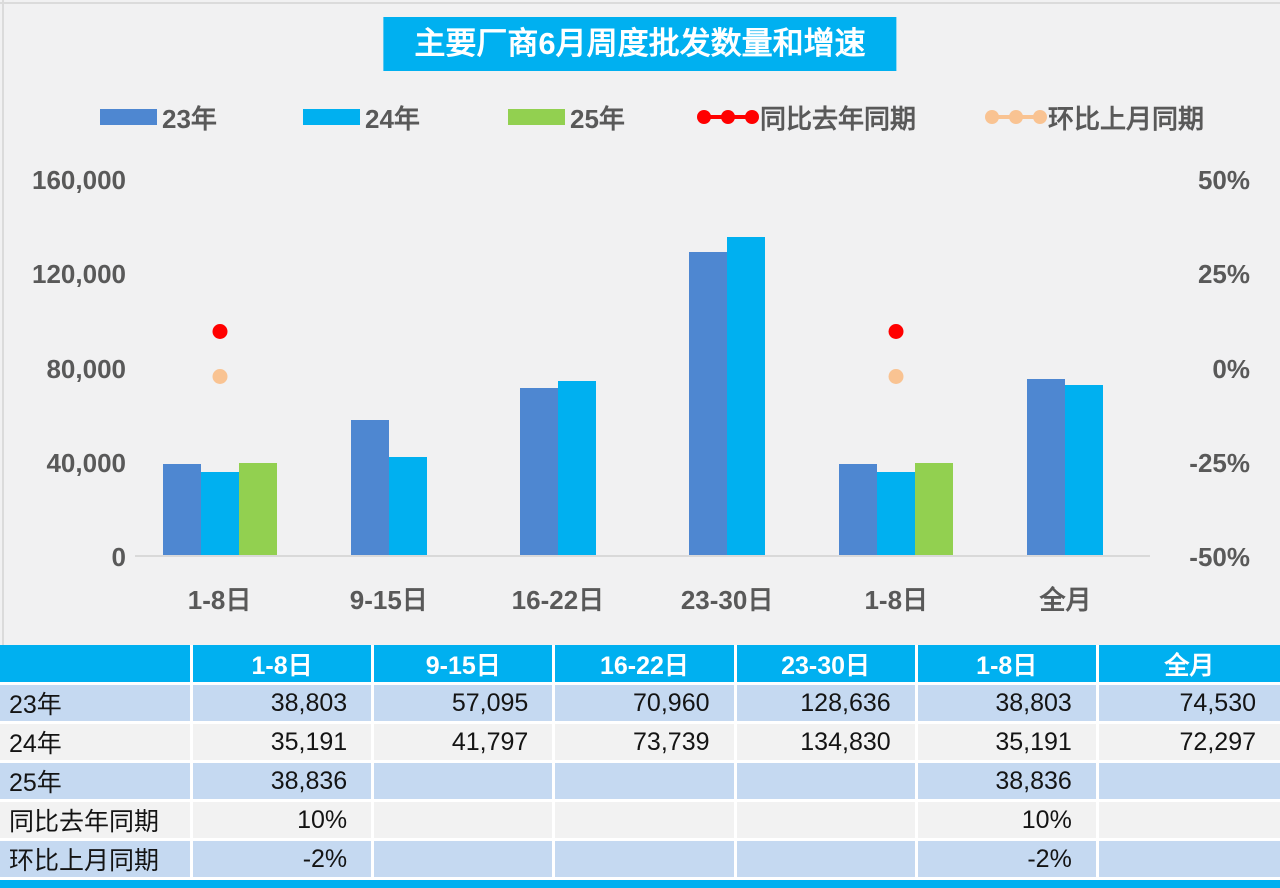  I want to click on tick-right-label: 50%, so click(1223, 180).